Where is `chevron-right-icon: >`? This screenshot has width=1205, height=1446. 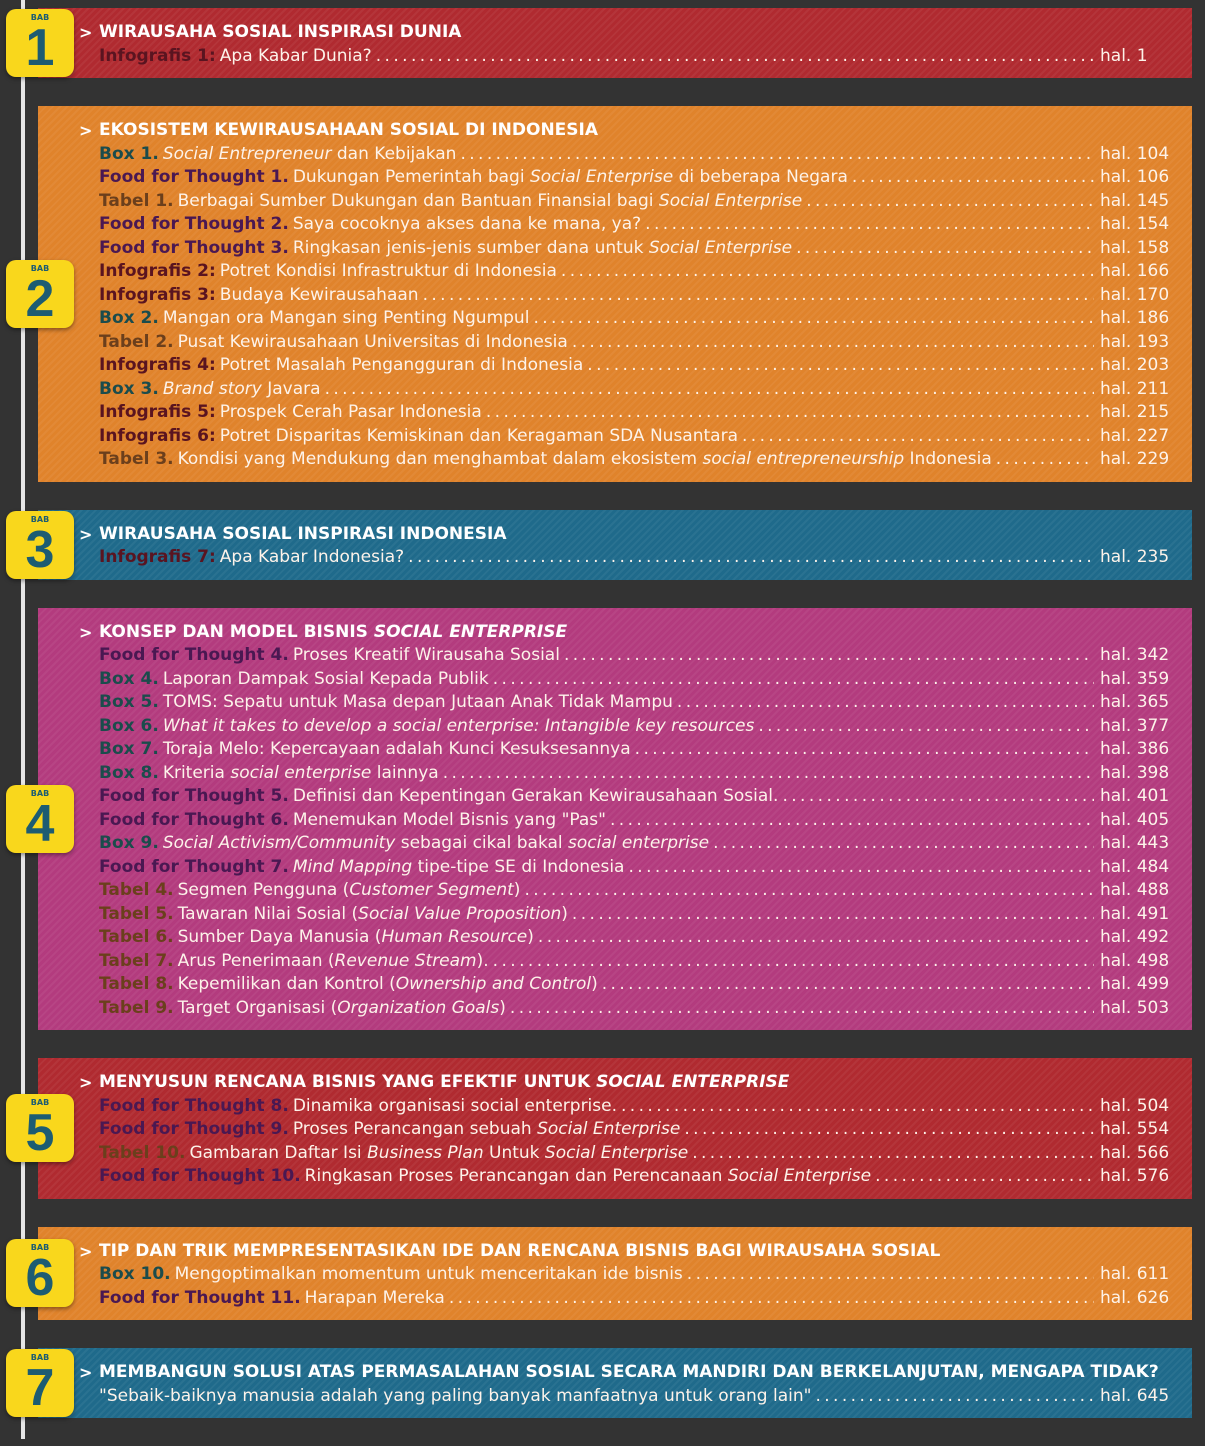 chevron-right-icon: > is located at coordinates (86, 1251).